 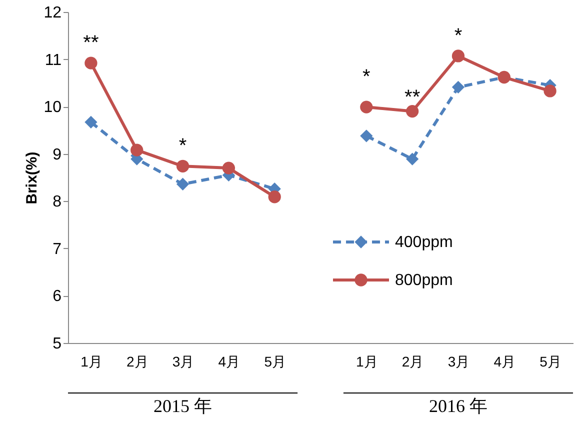 What do you see at coordinates (424, 242) in the screenshot?
I see `legend-label: 400ppm` at bounding box center [424, 242].